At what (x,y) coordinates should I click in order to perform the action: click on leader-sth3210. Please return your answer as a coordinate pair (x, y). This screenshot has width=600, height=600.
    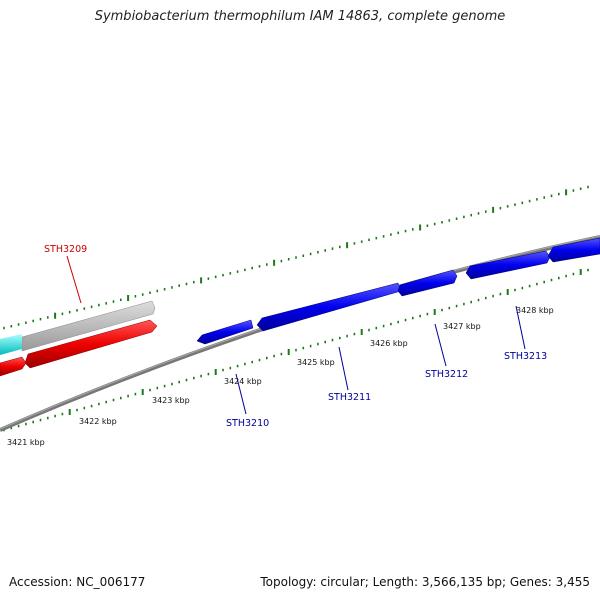
    Looking at the image, I should click on (241, 394).